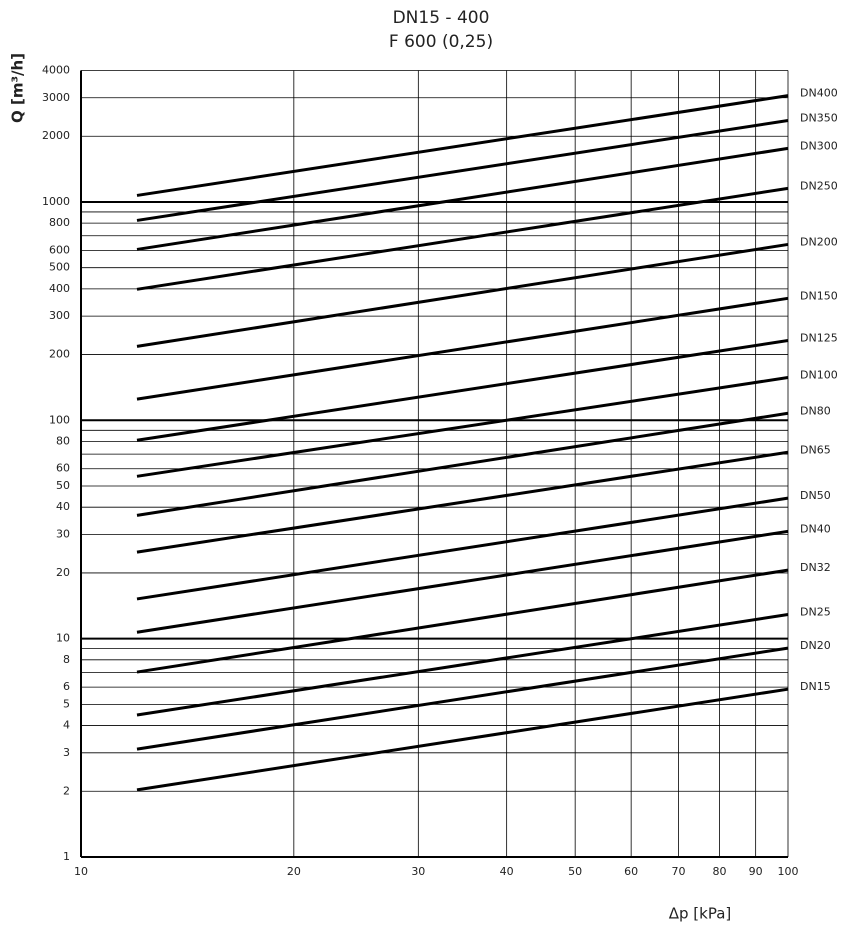 This screenshot has height=928, width=842. Describe the element at coordinates (18, 88) in the screenshot. I see `y-axis-label: Q [m³/h]` at that location.